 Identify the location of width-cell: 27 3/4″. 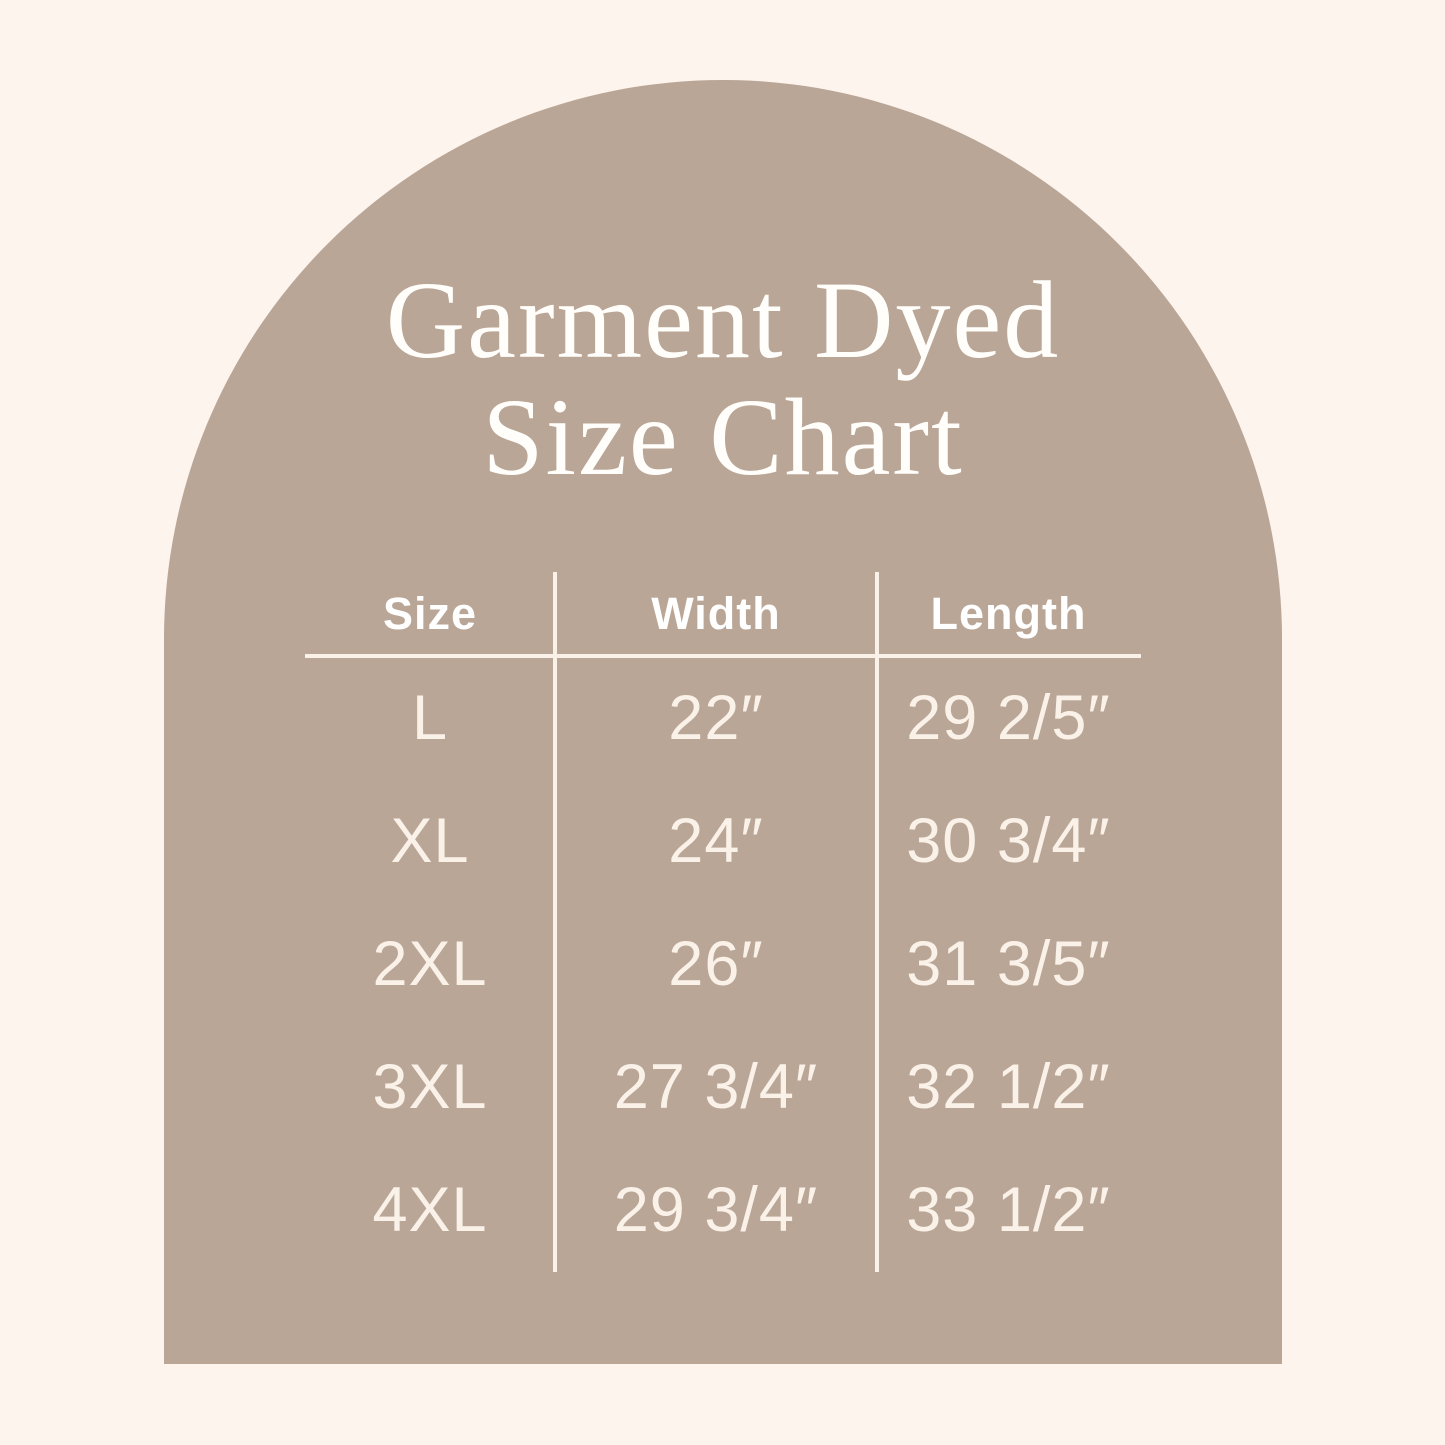
(716, 1086).